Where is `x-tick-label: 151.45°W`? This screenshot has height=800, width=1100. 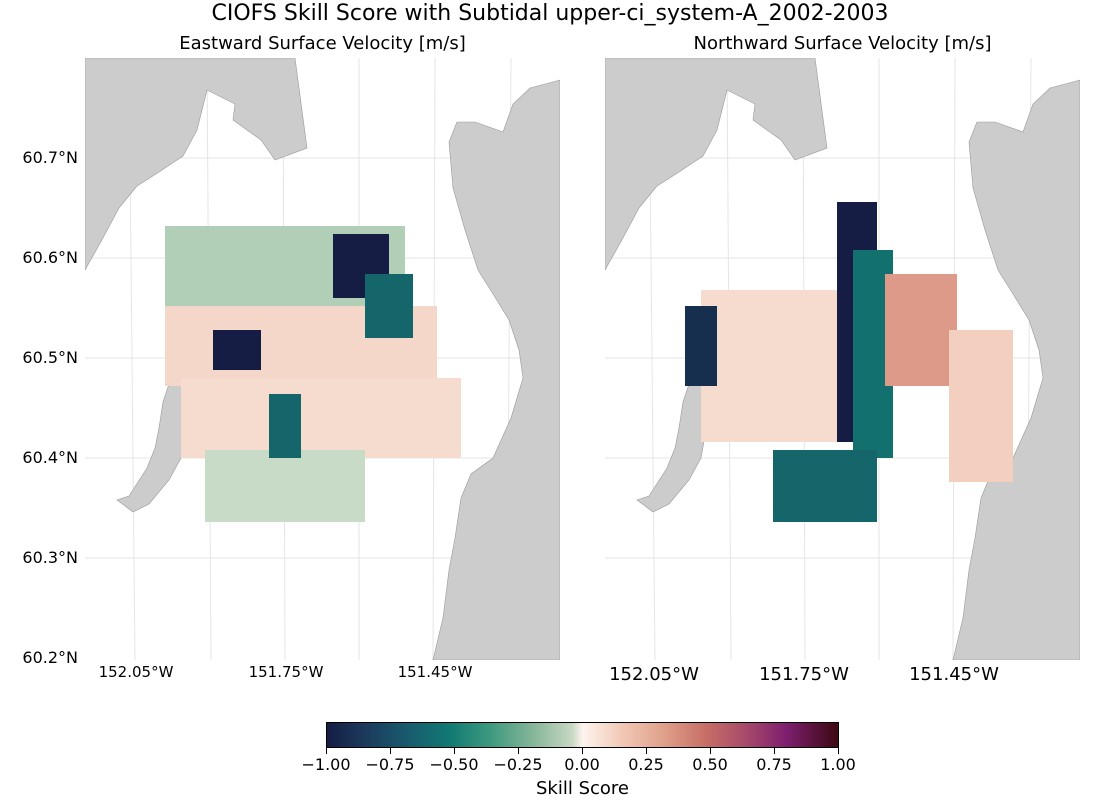
x-tick-label: 151.45°W is located at coordinates (954, 674).